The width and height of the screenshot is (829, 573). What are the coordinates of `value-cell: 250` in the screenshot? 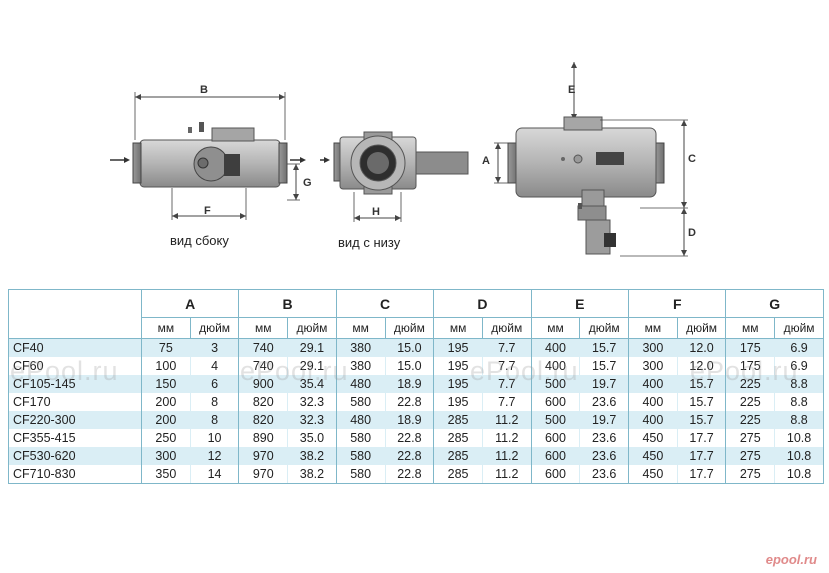 It's located at (166, 438).